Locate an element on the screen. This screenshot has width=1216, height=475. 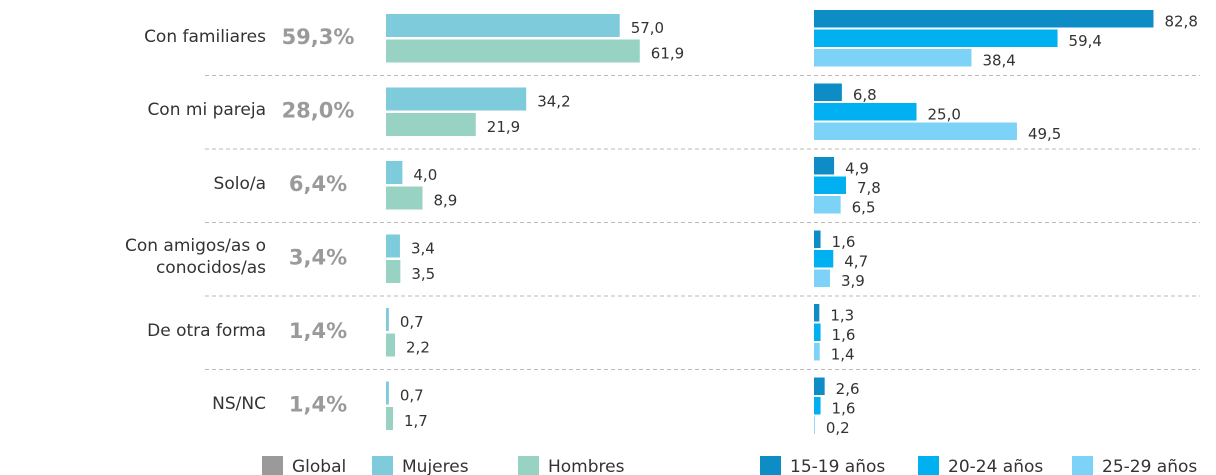
category-label: NS/NC is located at coordinates (239, 404).